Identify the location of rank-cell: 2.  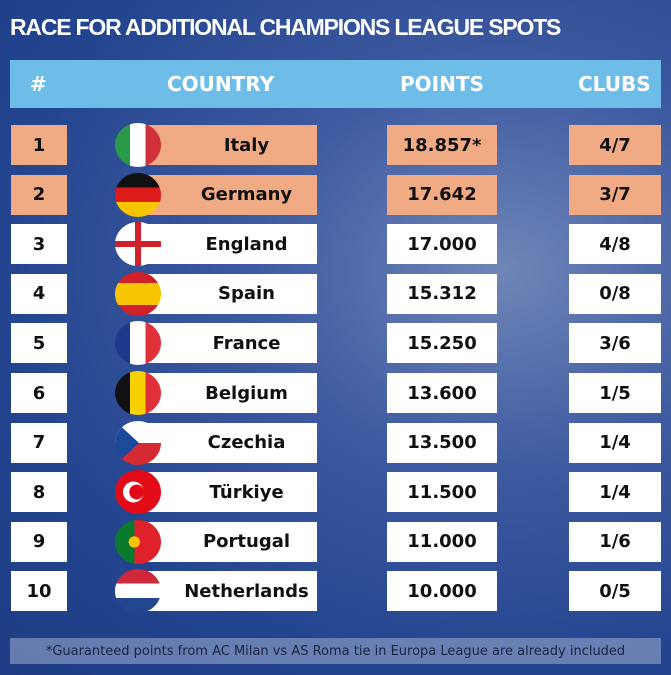
(39, 194).